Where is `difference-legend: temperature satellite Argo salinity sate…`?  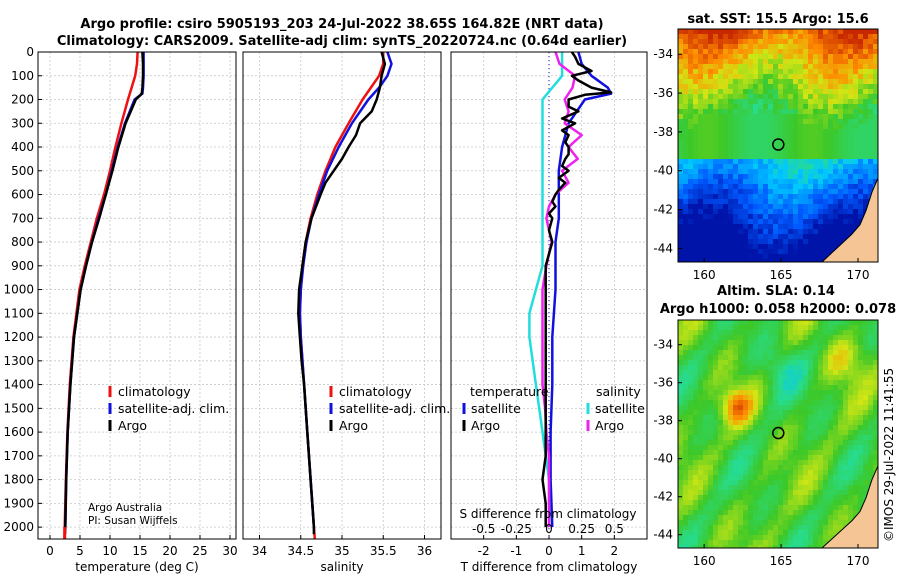 difference-legend: temperature satellite Argo salinity sate… is located at coordinates (553, 408).